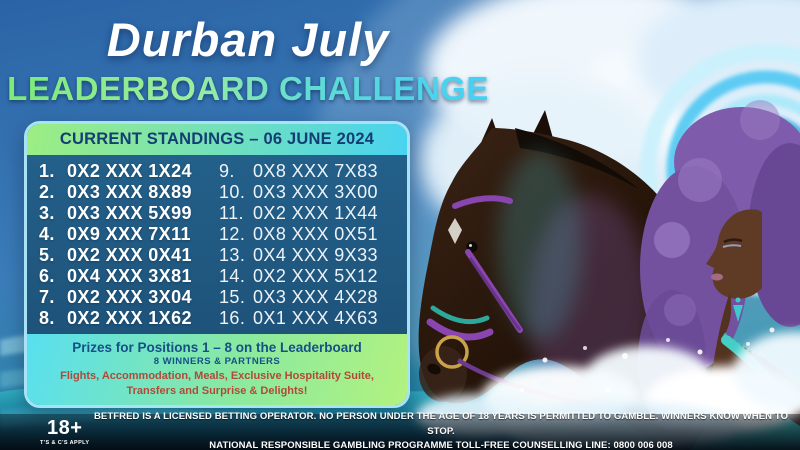 Image resolution: width=800 pixels, height=450 pixels. Describe the element at coordinates (115, 233) in the screenshot. I see `standings-row: 4. 0X9 XXX 7X11` at that location.